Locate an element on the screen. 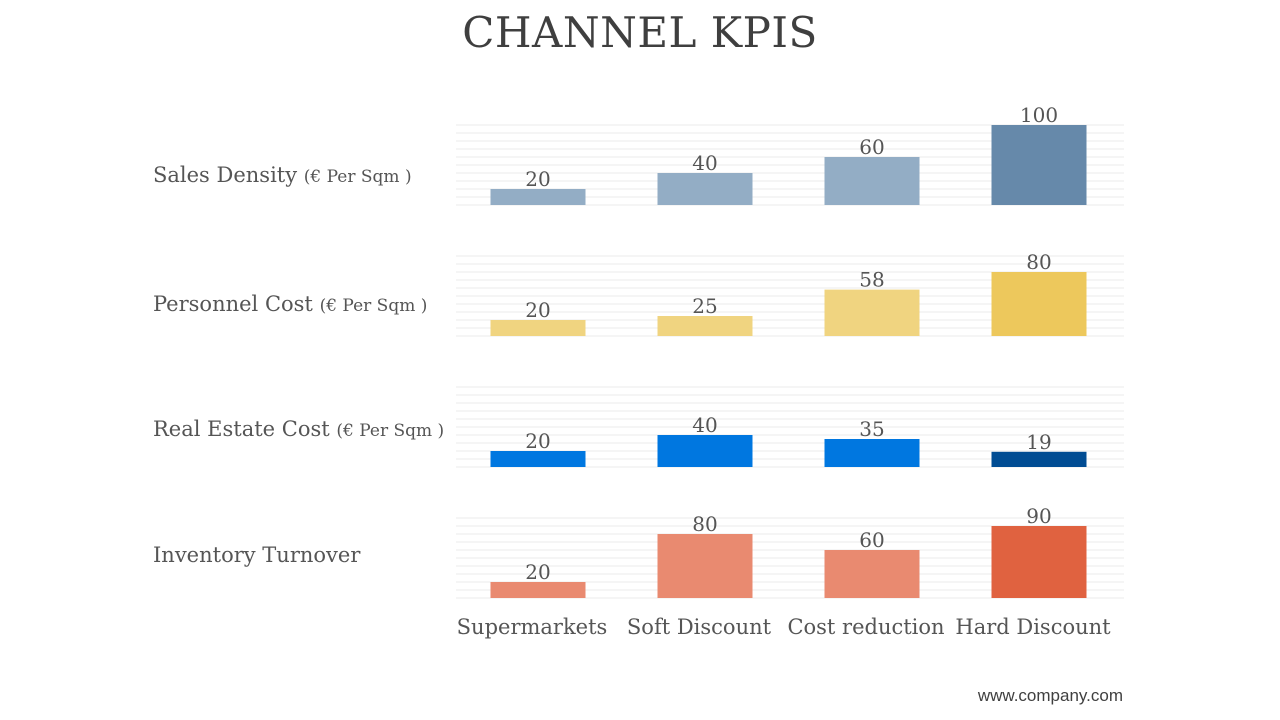 This screenshot has width=1280, height=720. data-label: 90 is located at coordinates (1038, 516).